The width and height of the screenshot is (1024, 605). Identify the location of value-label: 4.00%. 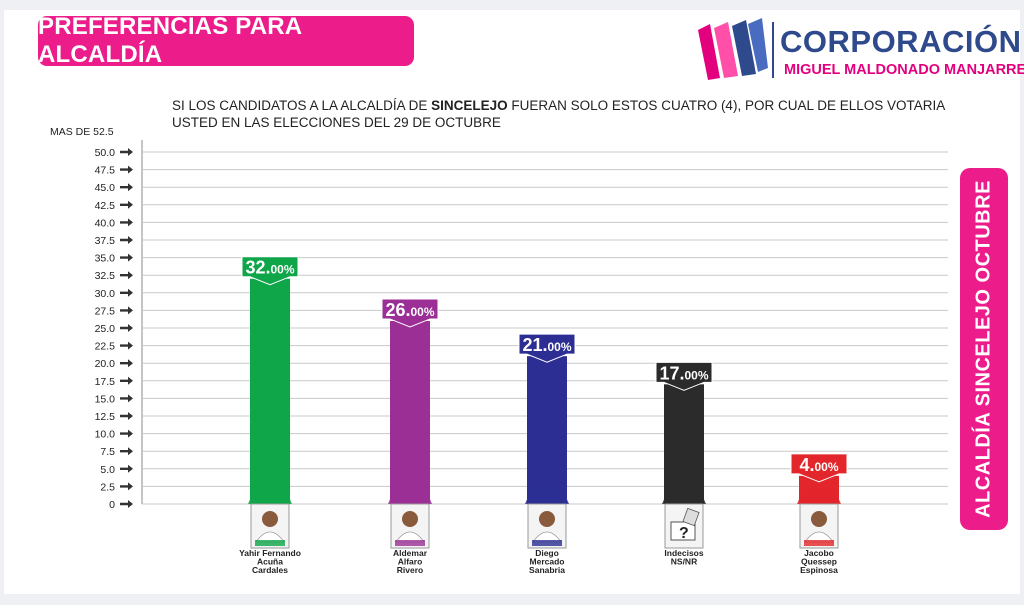
(818, 465).